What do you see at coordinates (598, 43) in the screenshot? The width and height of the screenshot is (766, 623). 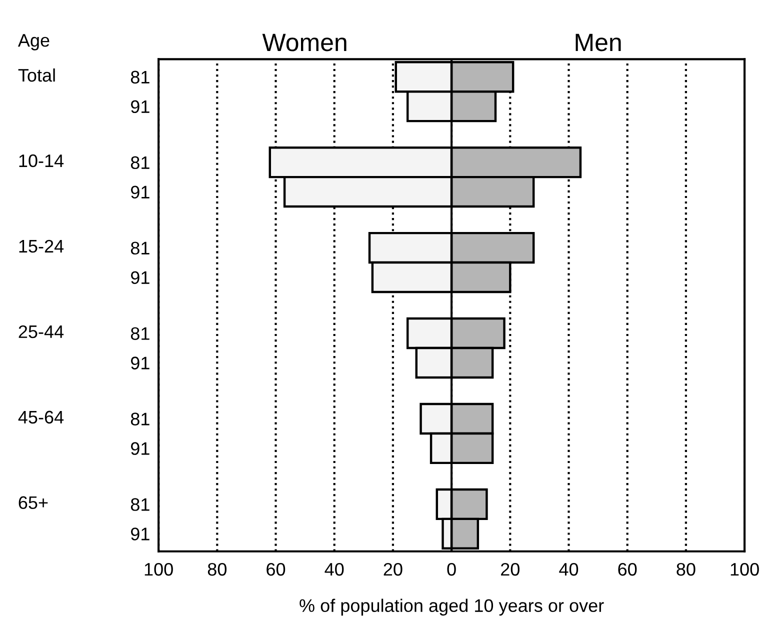 I see `text: Men` at bounding box center [598, 43].